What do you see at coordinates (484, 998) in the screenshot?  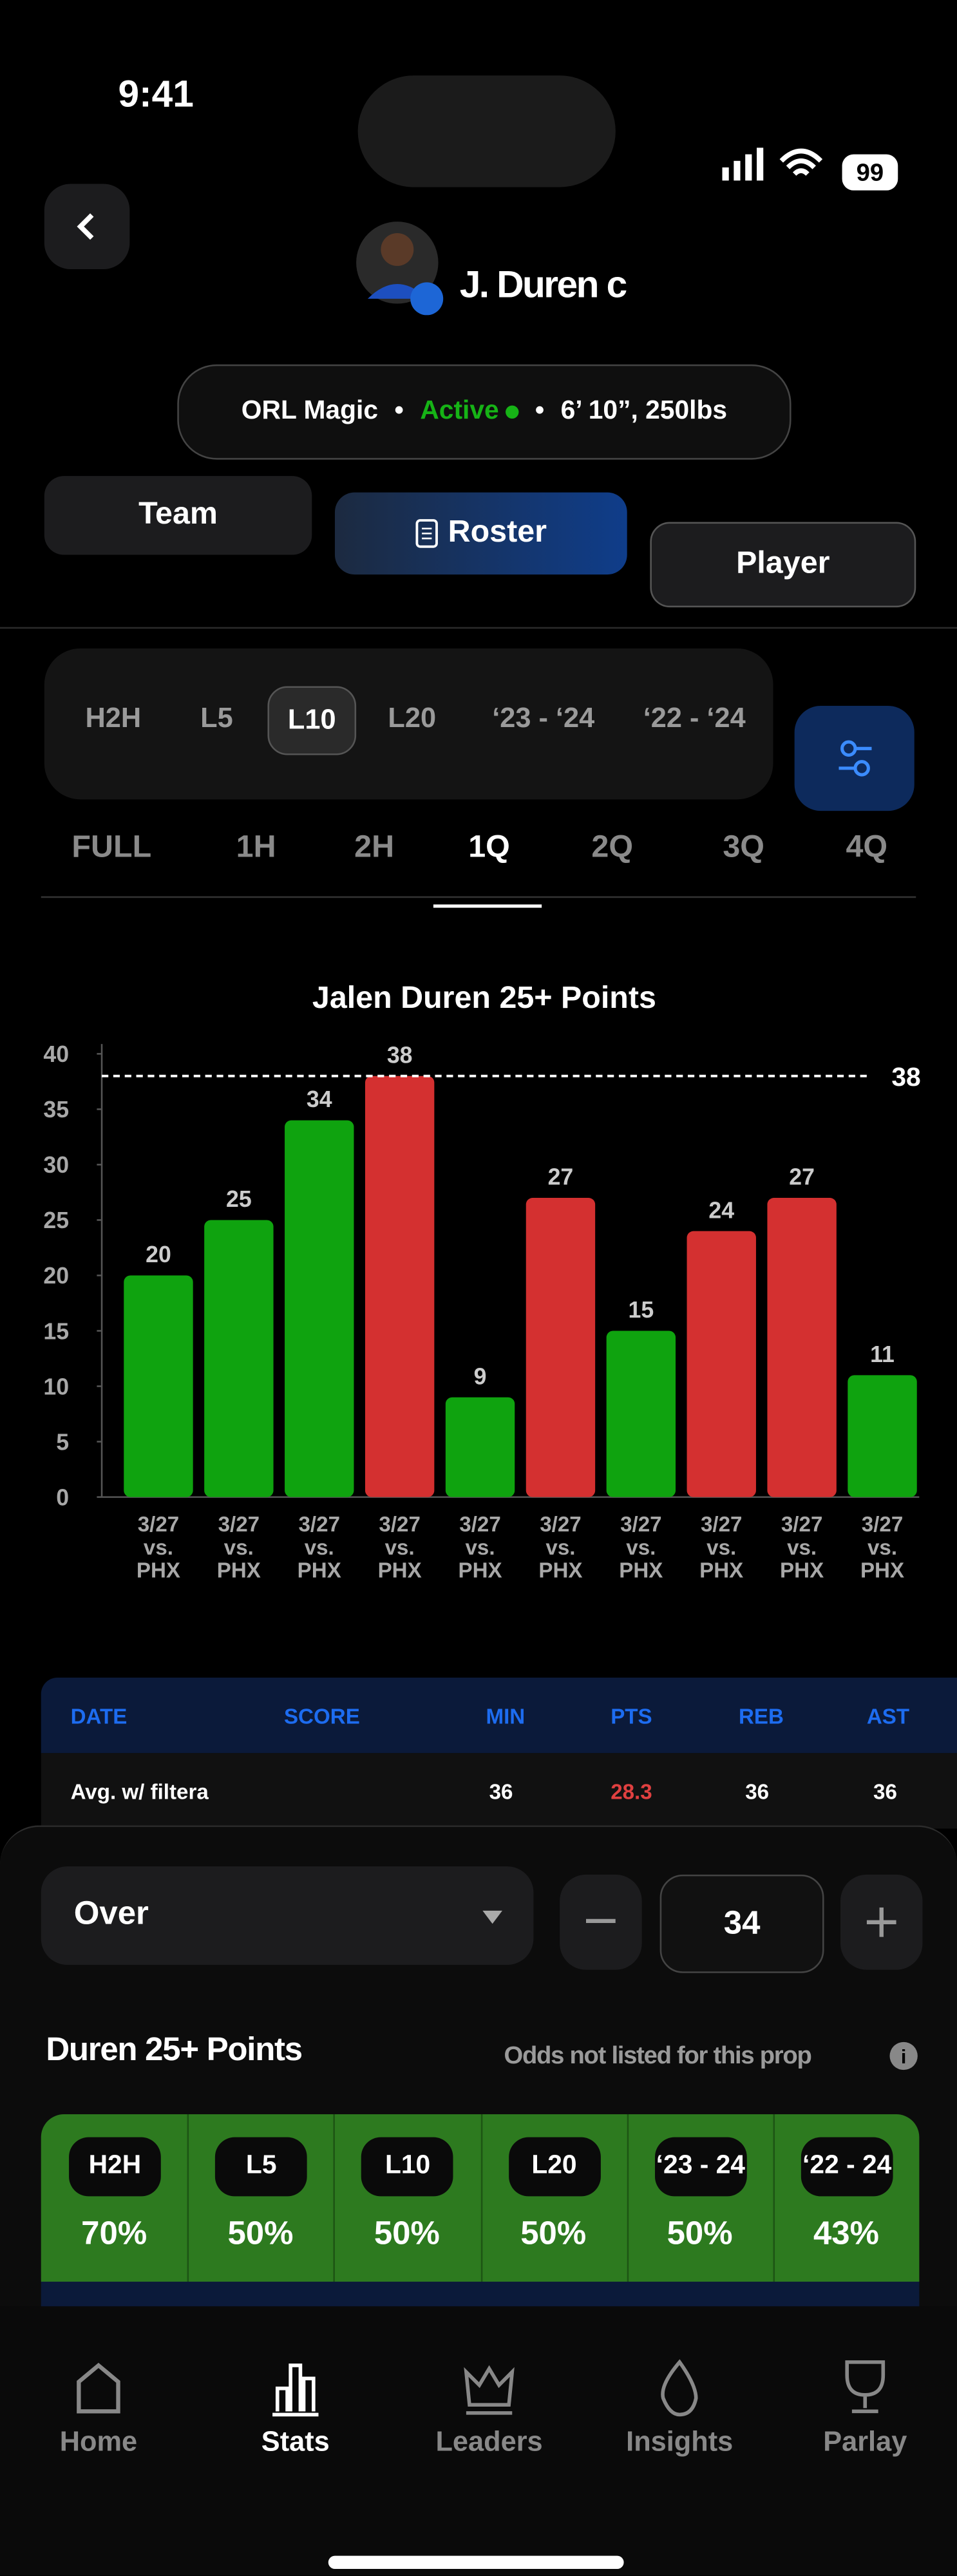 I see `chart-title: Jalen Duren 25+ Points` at bounding box center [484, 998].